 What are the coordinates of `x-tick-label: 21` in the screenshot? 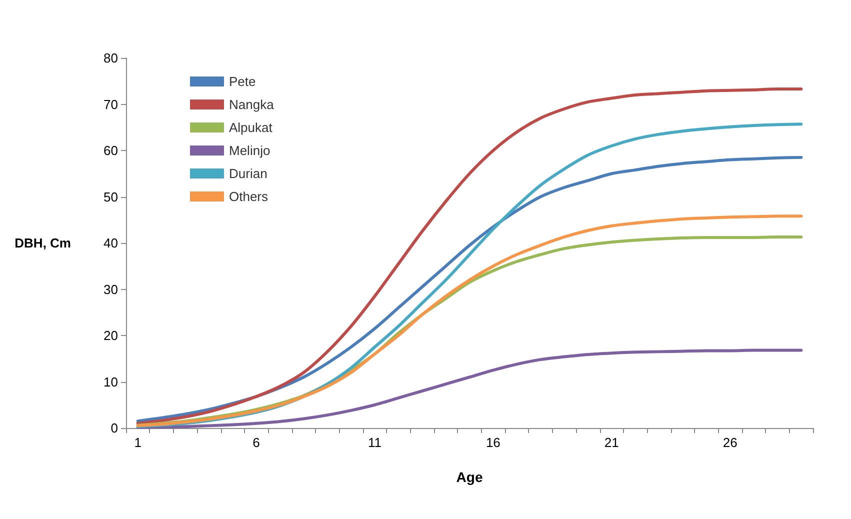 It's located at (611, 442).